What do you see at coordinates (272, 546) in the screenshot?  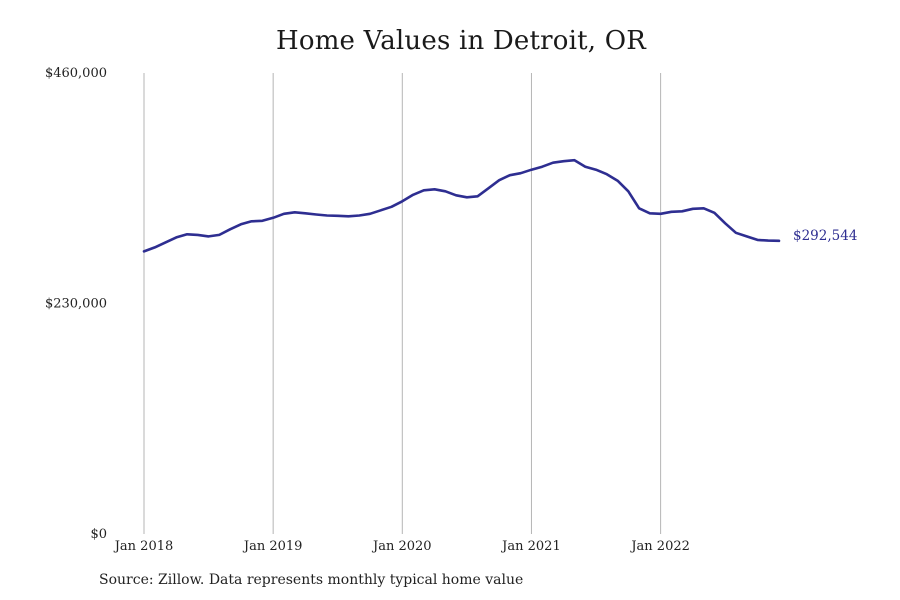 I see `x-tick-label: Jan 2019` at bounding box center [272, 546].